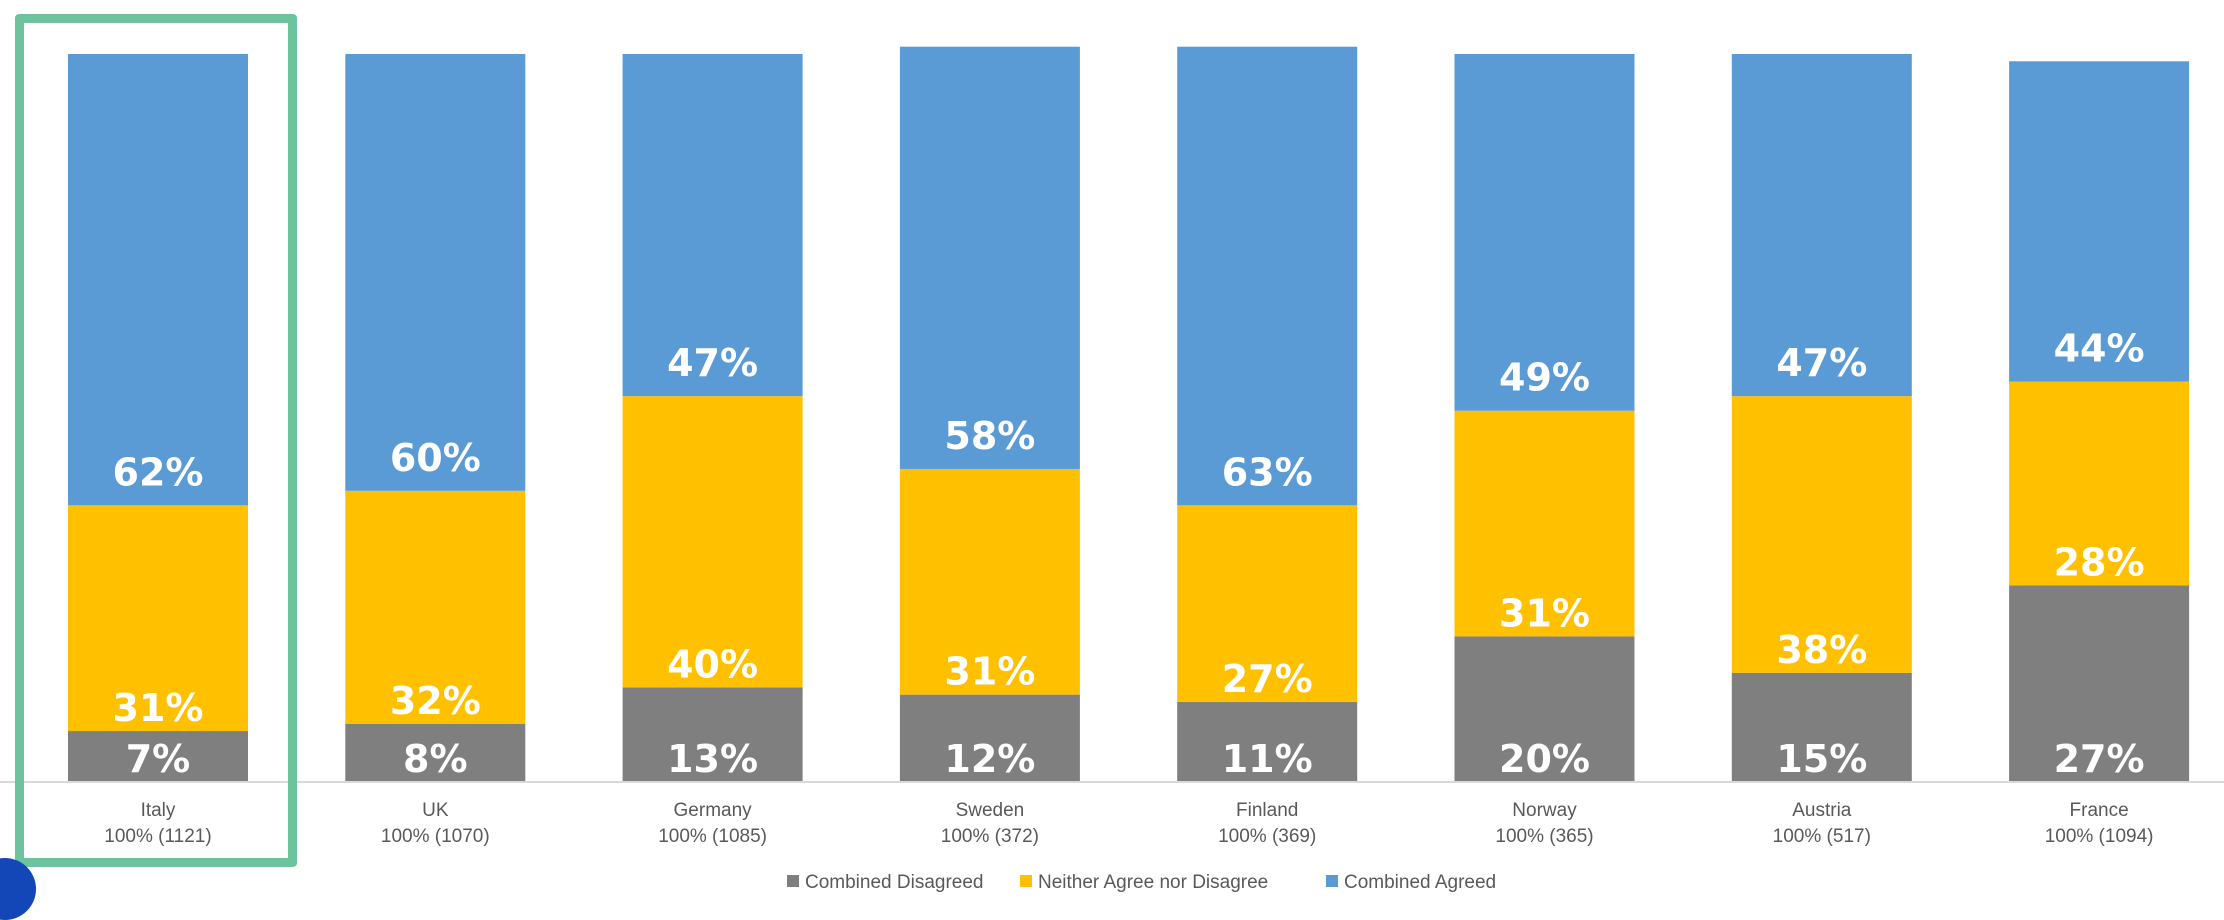 The image size is (2224, 920). Describe the element at coordinates (1267, 759) in the screenshot. I see `data-label-finland-combined-disagreed: 11%` at that location.